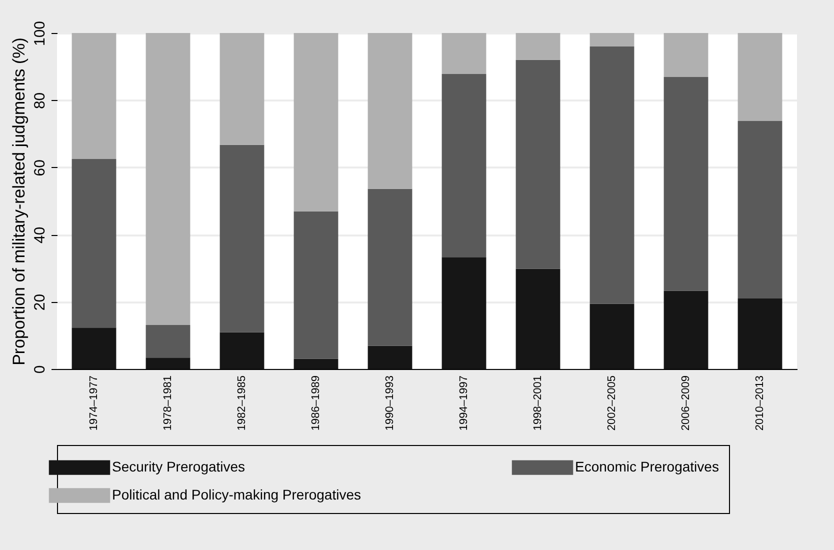 This screenshot has width=834, height=550. What do you see at coordinates (236, 494) in the screenshot?
I see `legend-label: Political and Policy-making Prerogatives` at bounding box center [236, 494].